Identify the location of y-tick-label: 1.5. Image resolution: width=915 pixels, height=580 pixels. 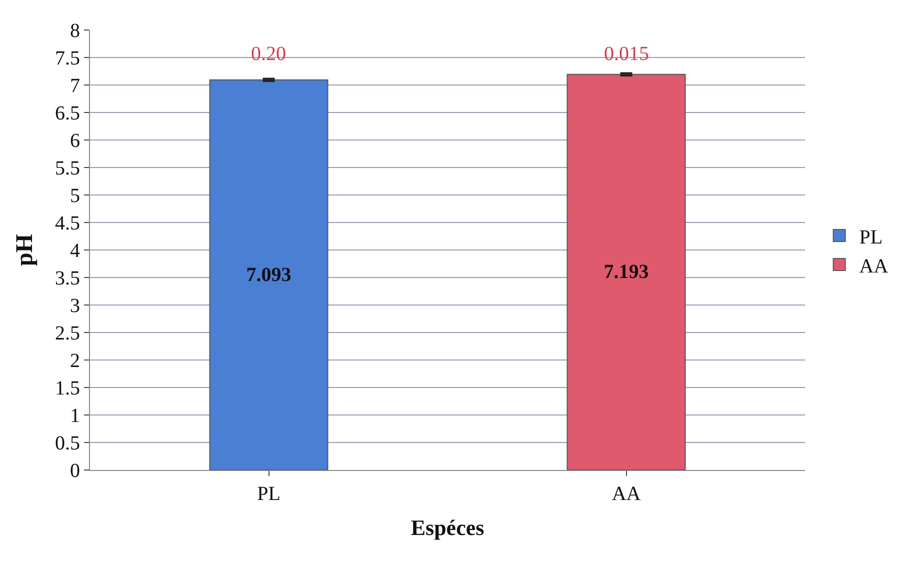
(67, 389).